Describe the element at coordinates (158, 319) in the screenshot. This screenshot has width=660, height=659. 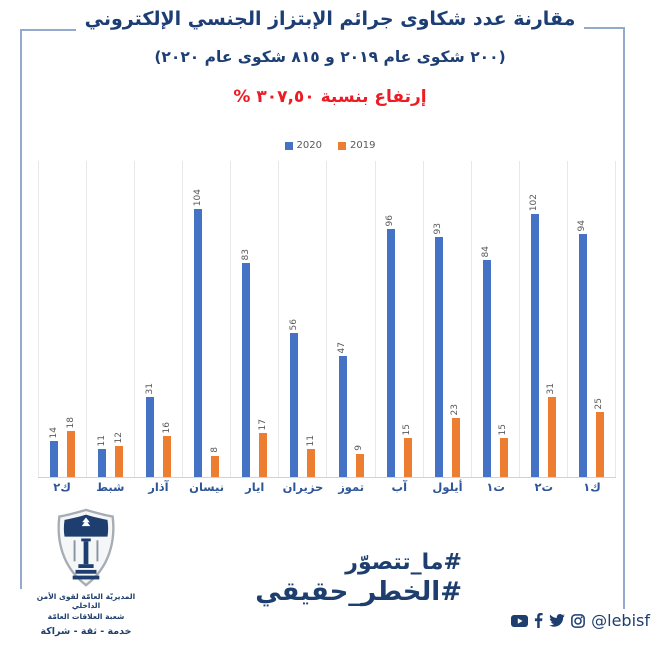
I see `chart-column: 31 16` at that location.